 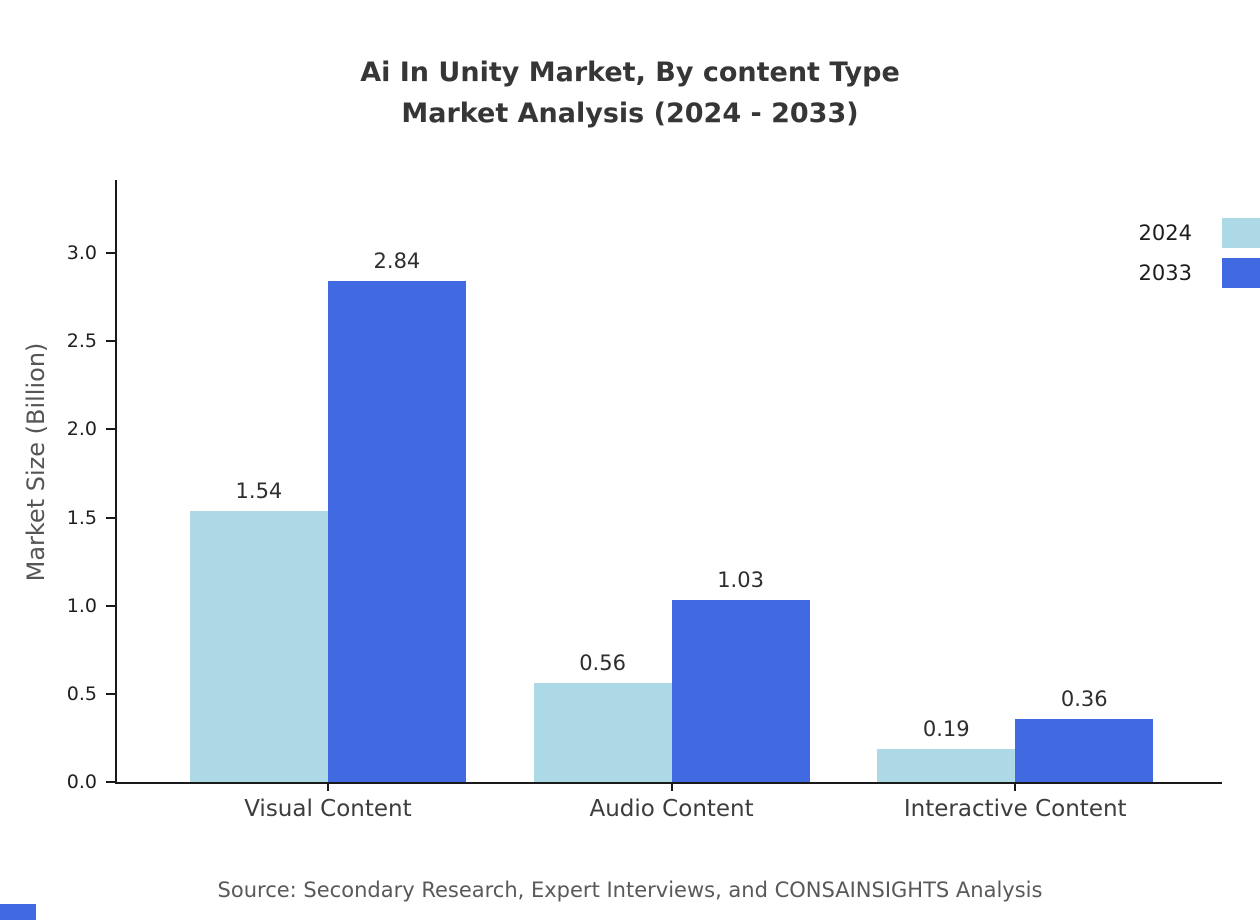 What do you see at coordinates (1199, 233) in the screenshot?
I see `legend-item: 2024` at bounding box center [1199, 233].